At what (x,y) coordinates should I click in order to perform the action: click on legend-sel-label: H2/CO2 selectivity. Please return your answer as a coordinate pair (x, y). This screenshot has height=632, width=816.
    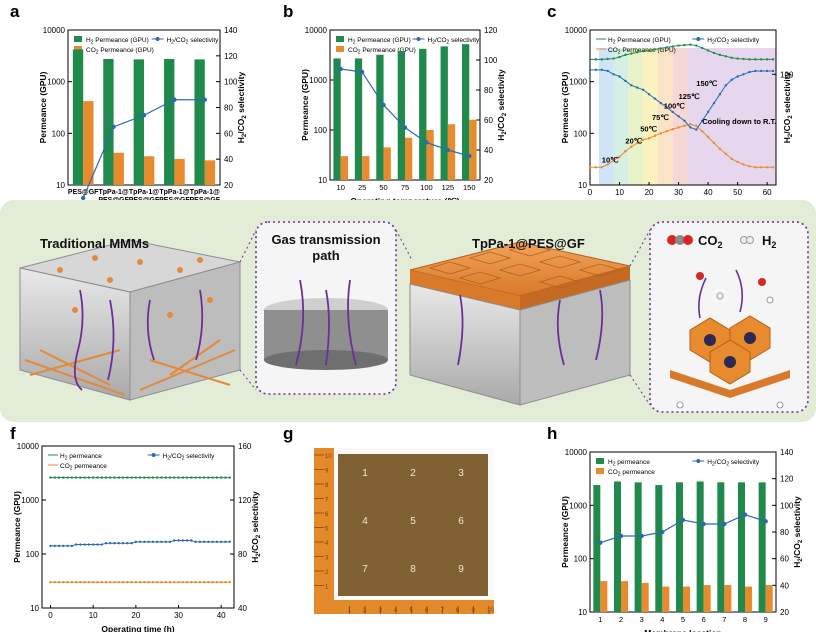
    Looking at the image, I should click on (454, 41).